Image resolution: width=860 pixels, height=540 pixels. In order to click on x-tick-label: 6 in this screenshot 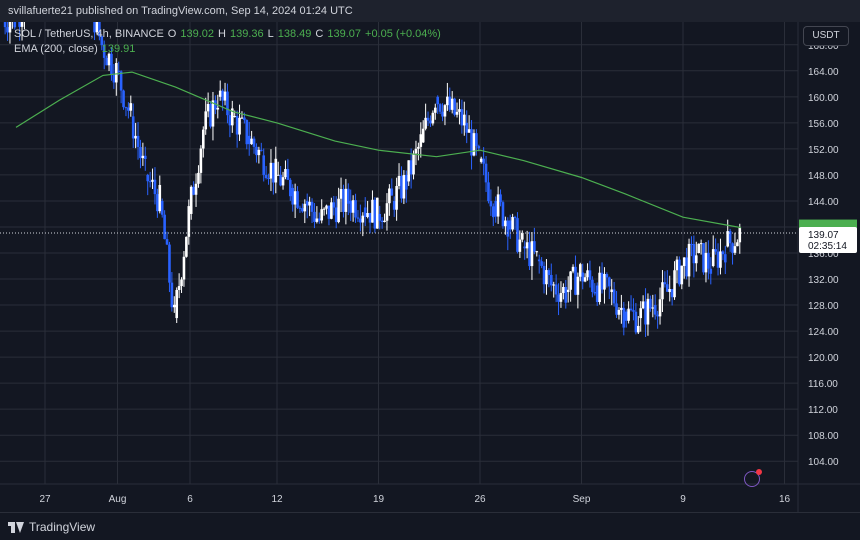, I will do `click(190, 499)`.